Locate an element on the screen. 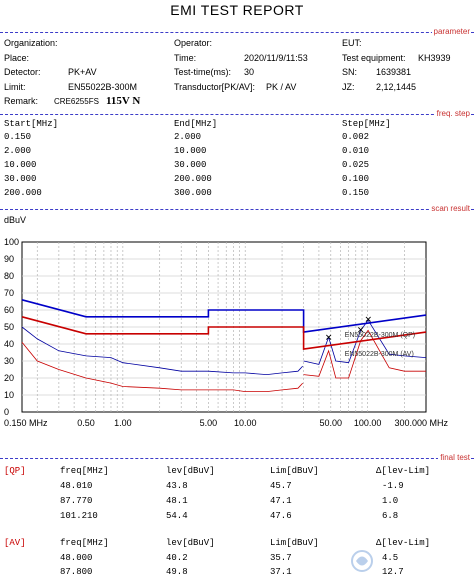 The height and width of the screenshot is (578, 474). jz-value: 2,12,1445 is located at coordinates (396, 87).